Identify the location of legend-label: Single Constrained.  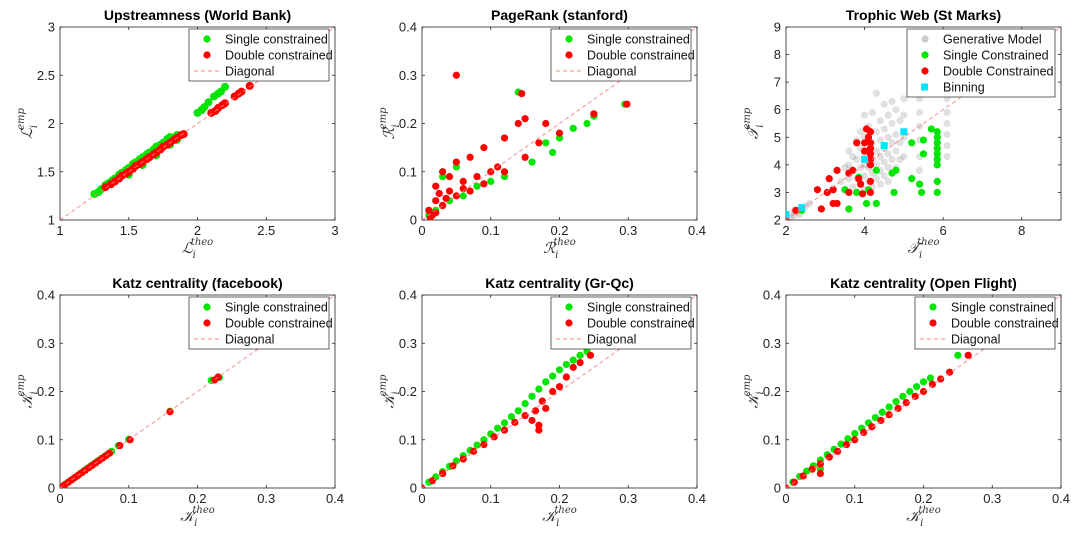
(996, 56).